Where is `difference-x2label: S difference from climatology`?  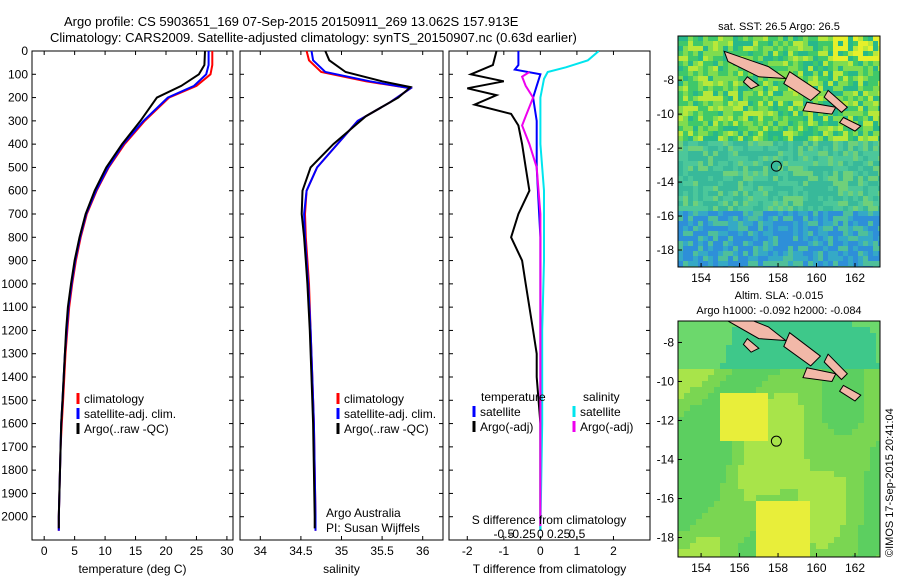 difference-x2label: S difference from climatology is located at coordinates (549, 520).